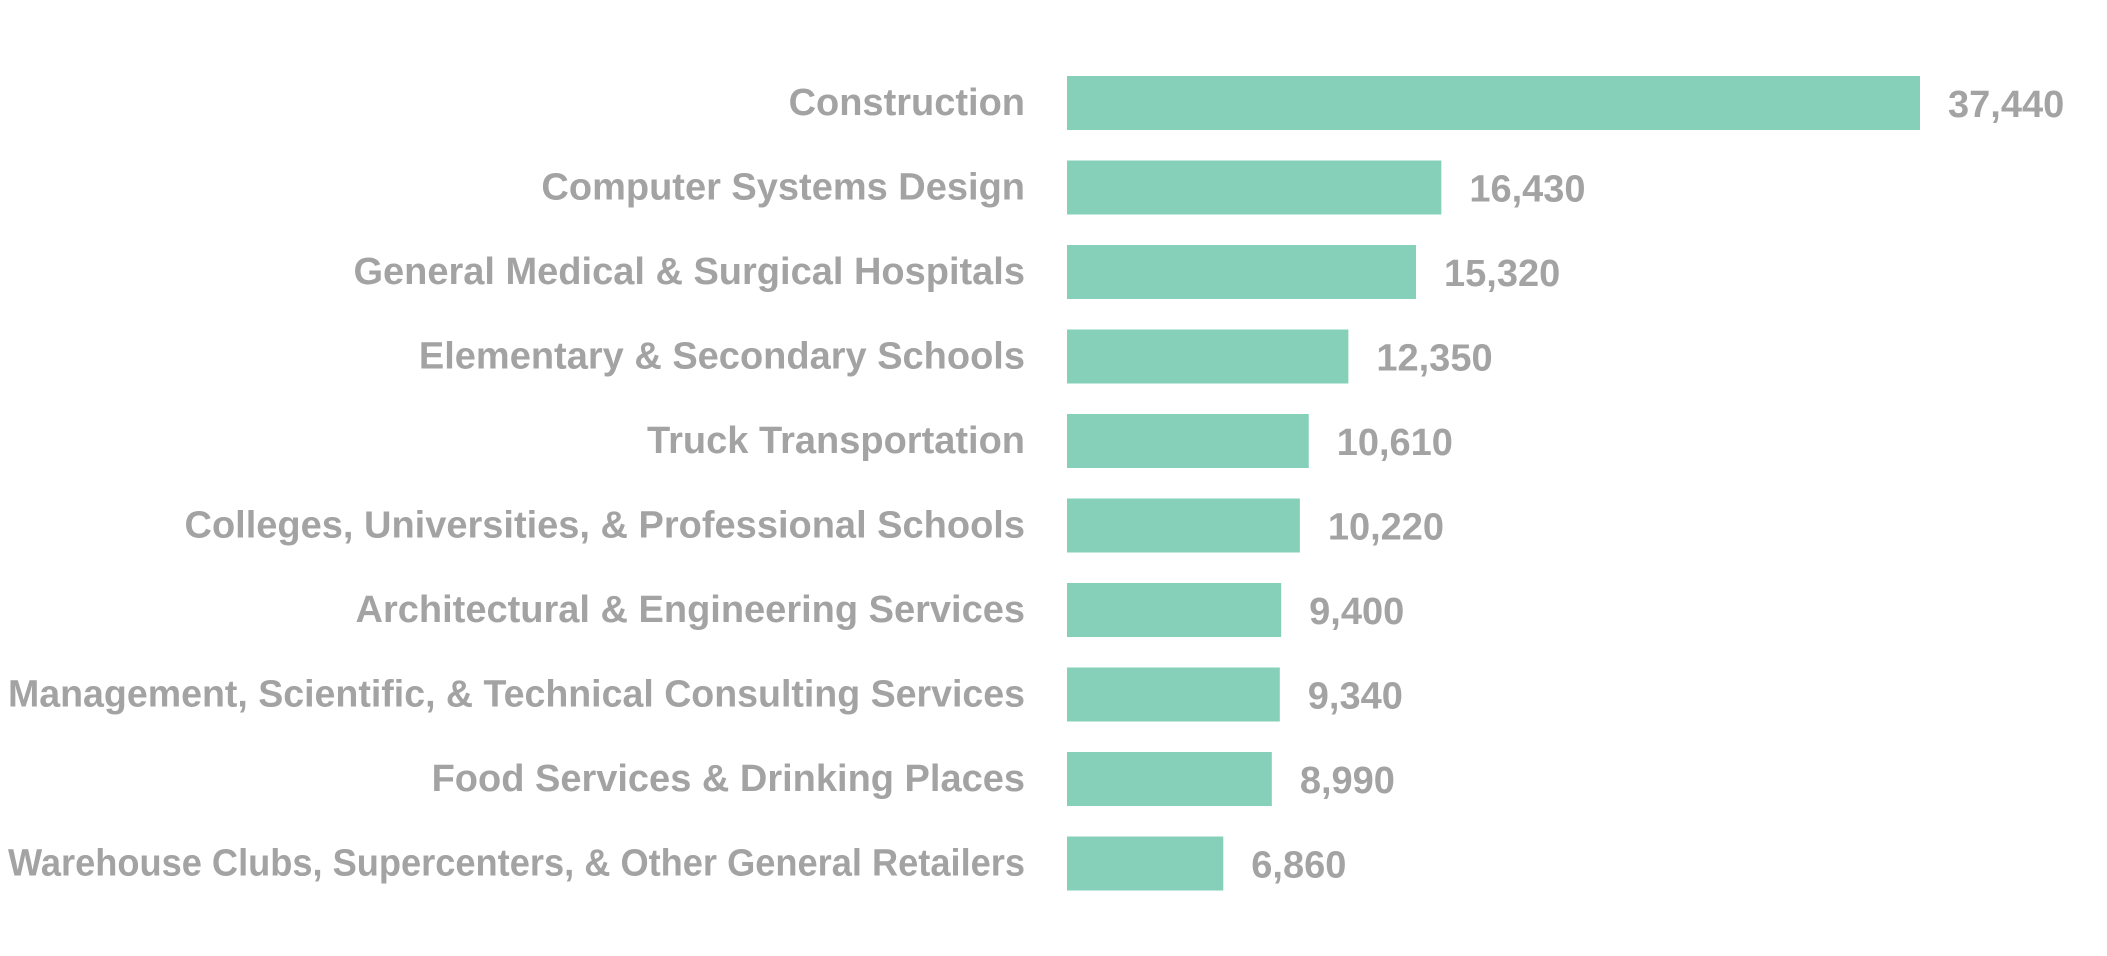  Describe the element at coordinates (2006, 105) in the screenshot. I see `value-label: 37,440` at that location.